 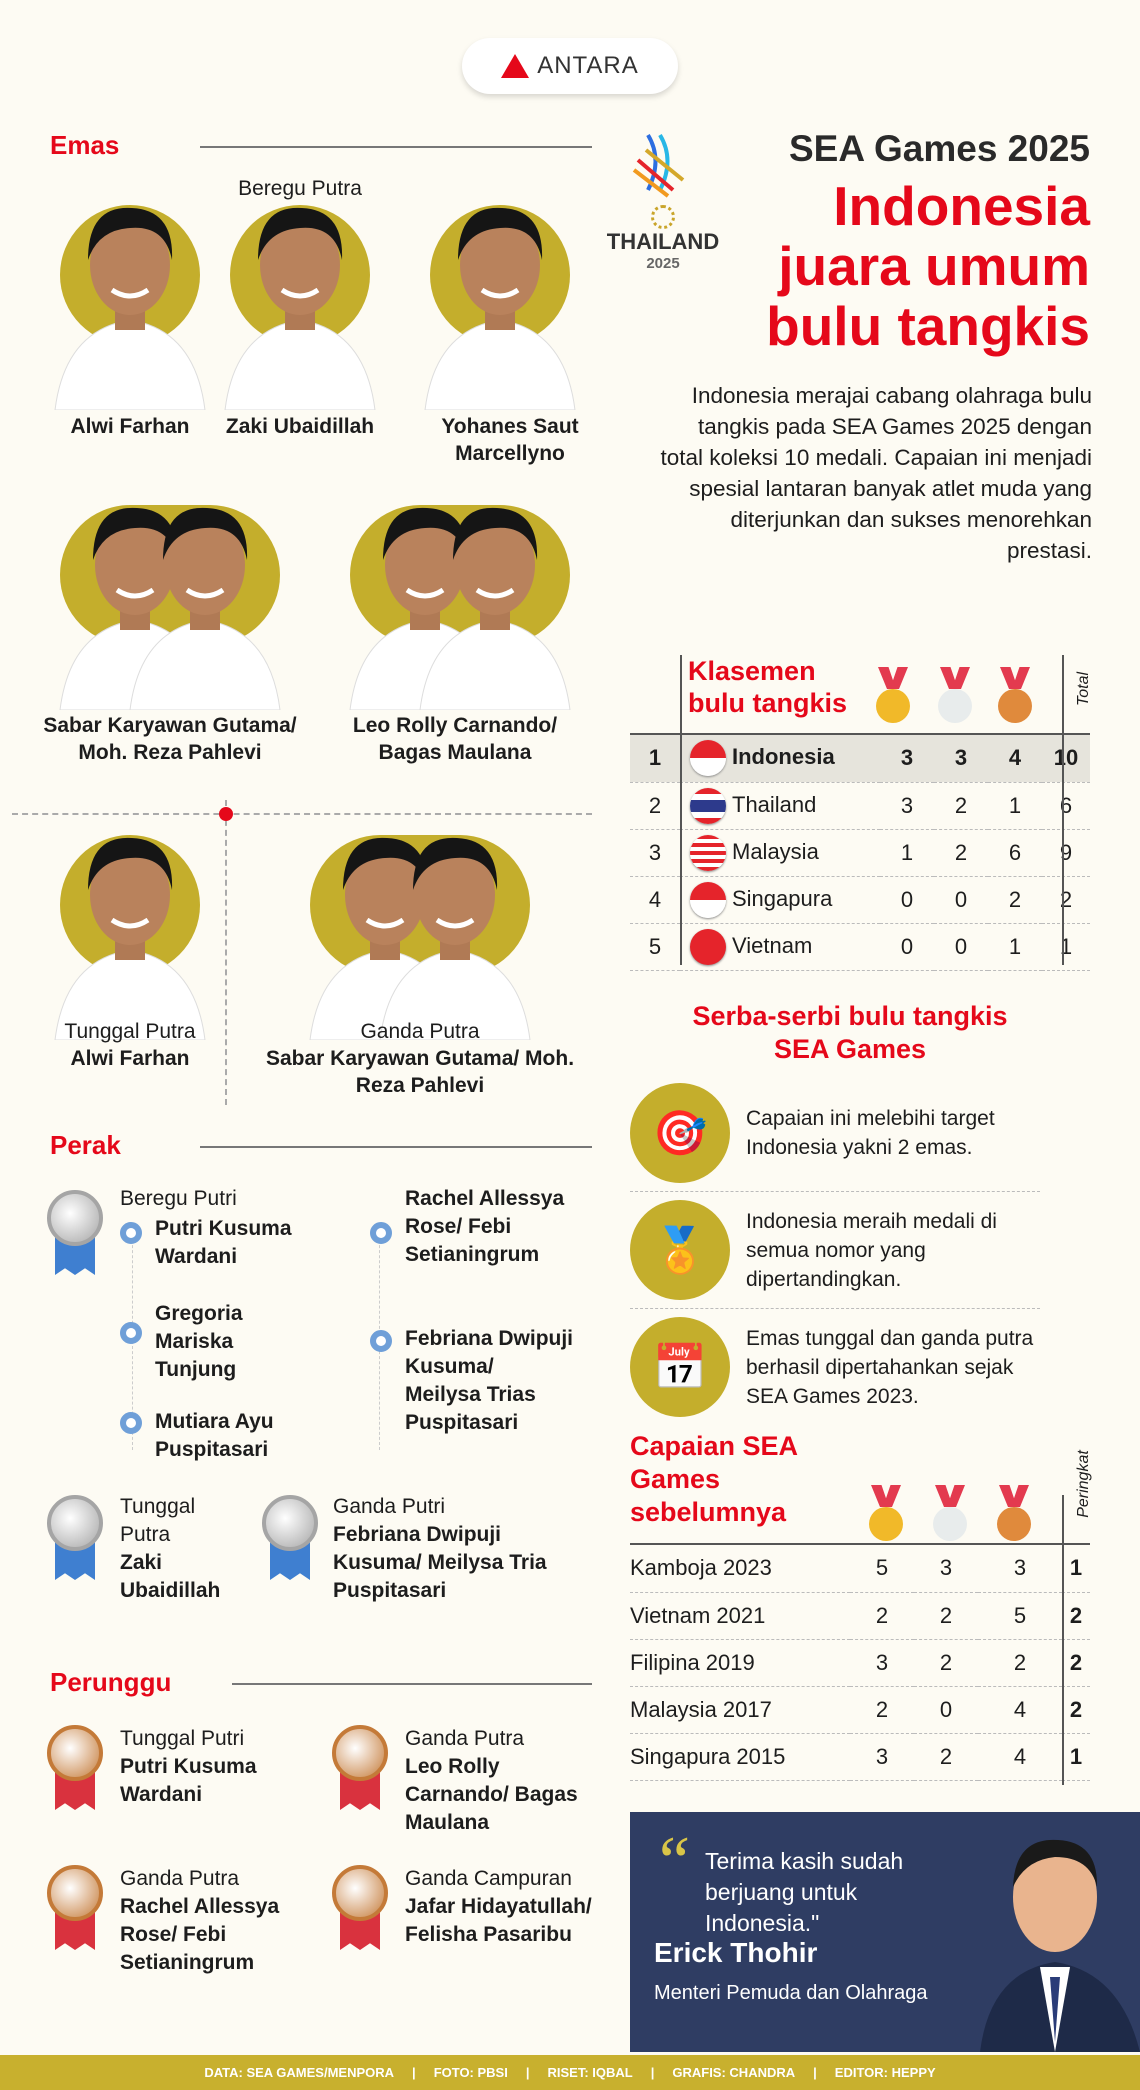 What do you see at coordinates (708, 899) in the screenshot?
I see `flag-singapura-icon` at bounding box center [708, 899].